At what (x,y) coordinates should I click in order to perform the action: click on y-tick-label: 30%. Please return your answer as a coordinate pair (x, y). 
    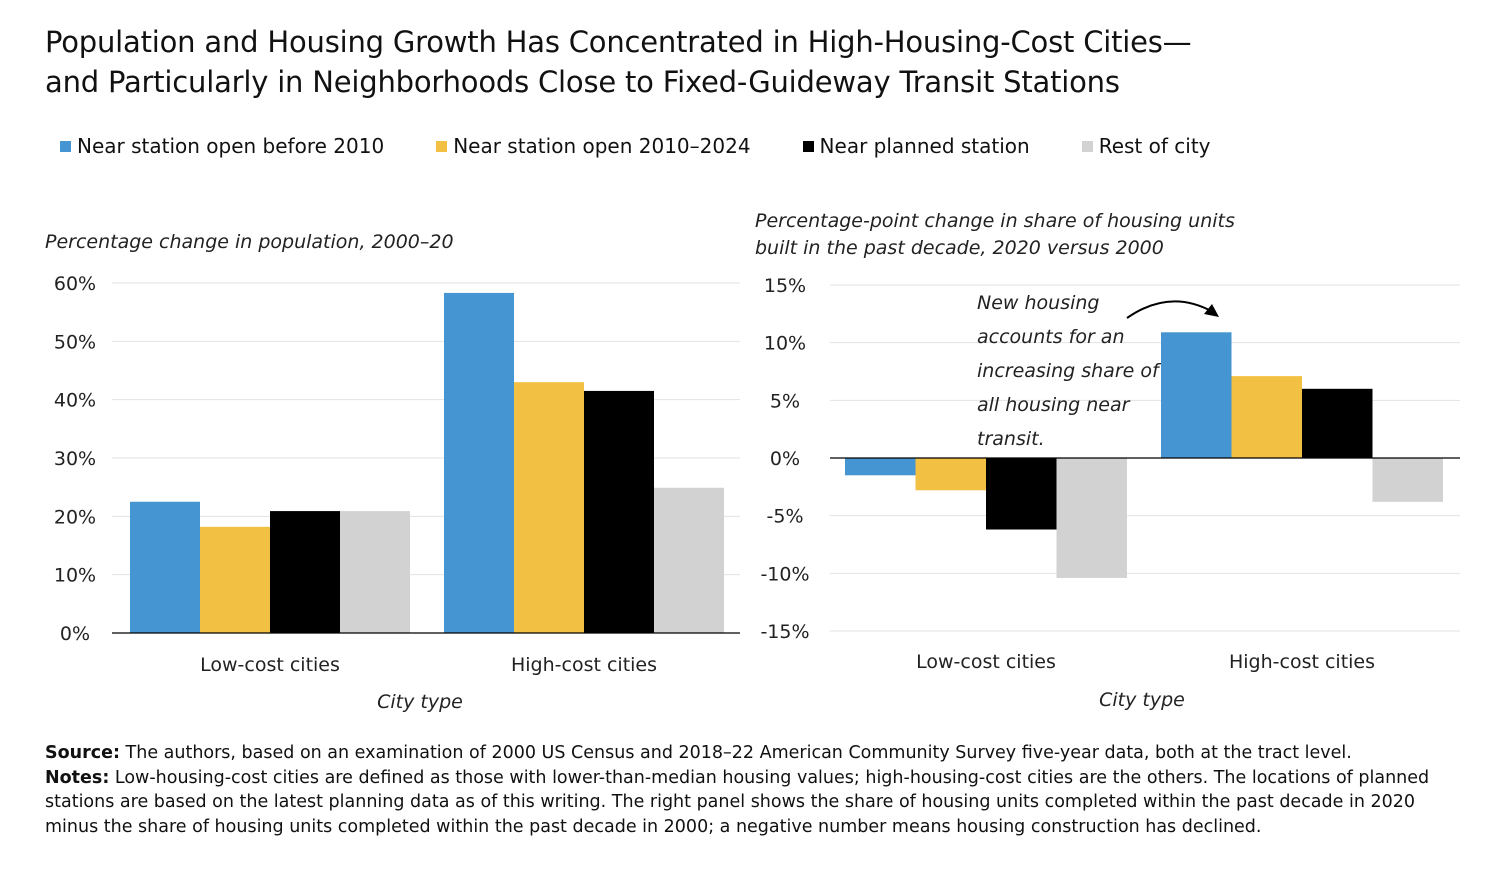
    Looking at the image, I should click on (75, 459).